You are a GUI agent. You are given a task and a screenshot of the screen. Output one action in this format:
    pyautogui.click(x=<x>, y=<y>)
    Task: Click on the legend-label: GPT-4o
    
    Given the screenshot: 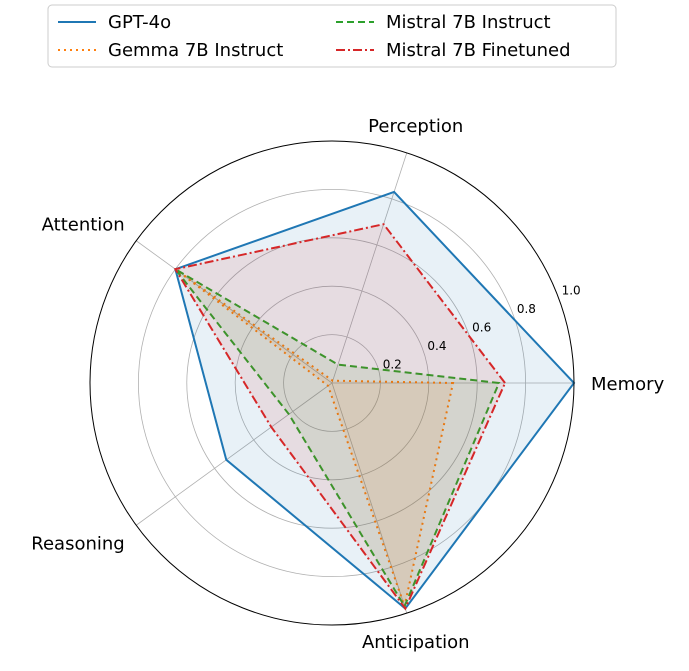 What is the action you would take?
    pyautogui.click(x=139, y=22)
    